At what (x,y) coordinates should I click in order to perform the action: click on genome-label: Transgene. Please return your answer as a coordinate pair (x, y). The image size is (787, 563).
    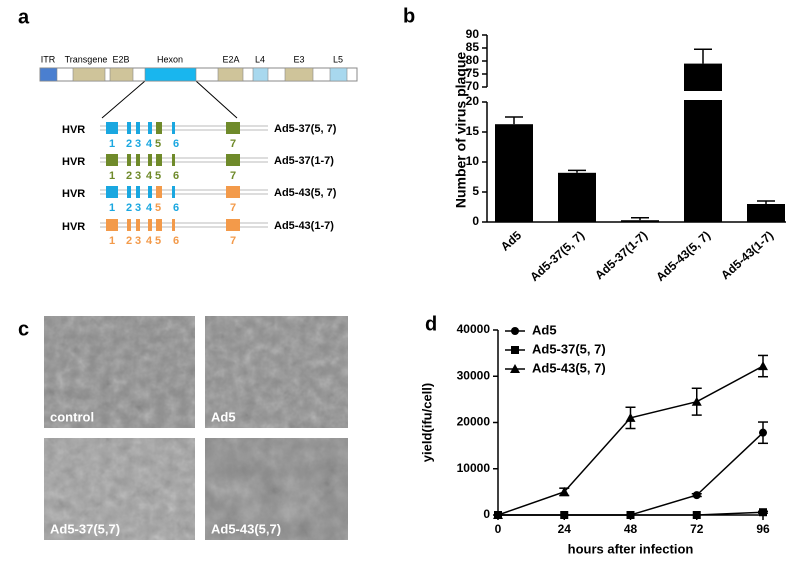
    Looking at the image, I should click on (86, 59).